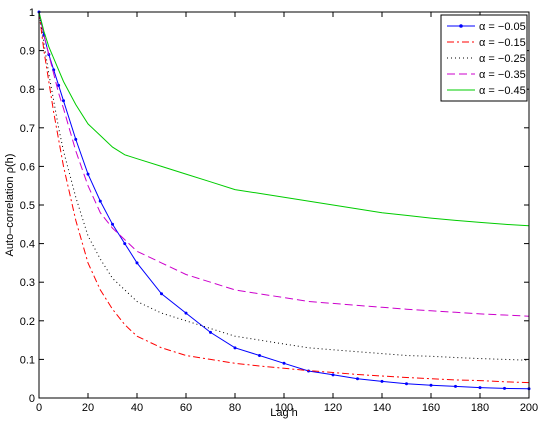  Describe the element at coordinates (186, 408) in the screenshot. I see `x-tick-label: 60` at that location.